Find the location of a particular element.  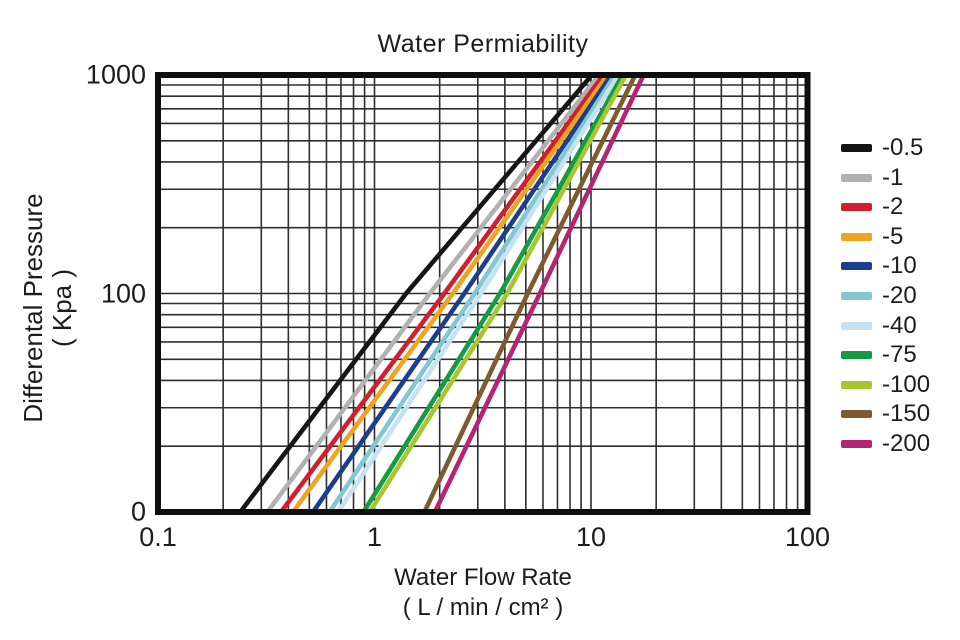

legend-item--100: -100 is located at coordinates (886, 384).